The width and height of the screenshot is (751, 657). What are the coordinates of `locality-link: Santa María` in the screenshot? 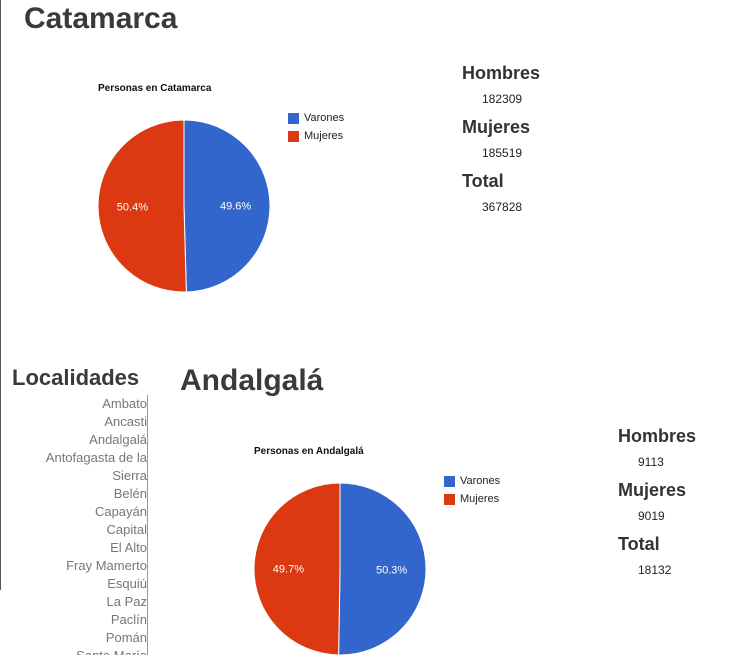 It's located at (88, 651).